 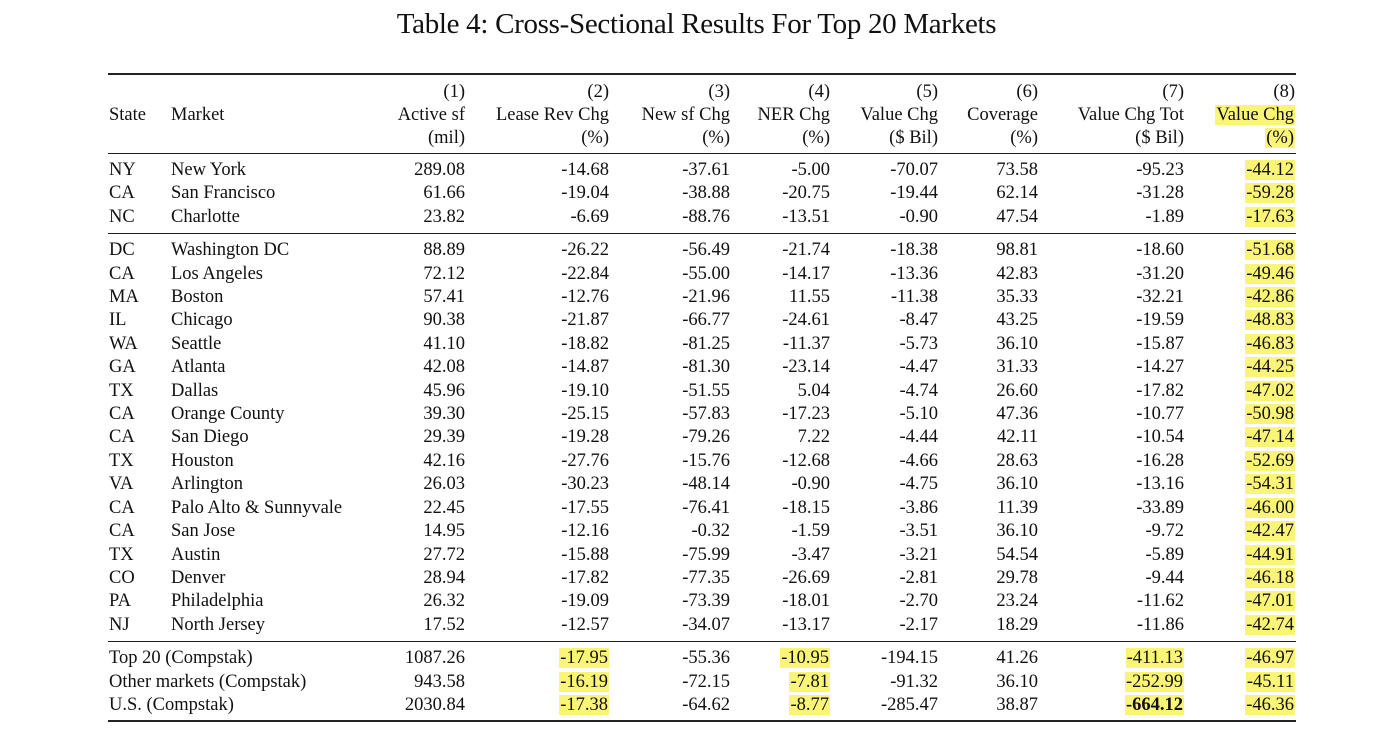 I want to click on value-cell: 29.78, so click(x=1017, y=577).